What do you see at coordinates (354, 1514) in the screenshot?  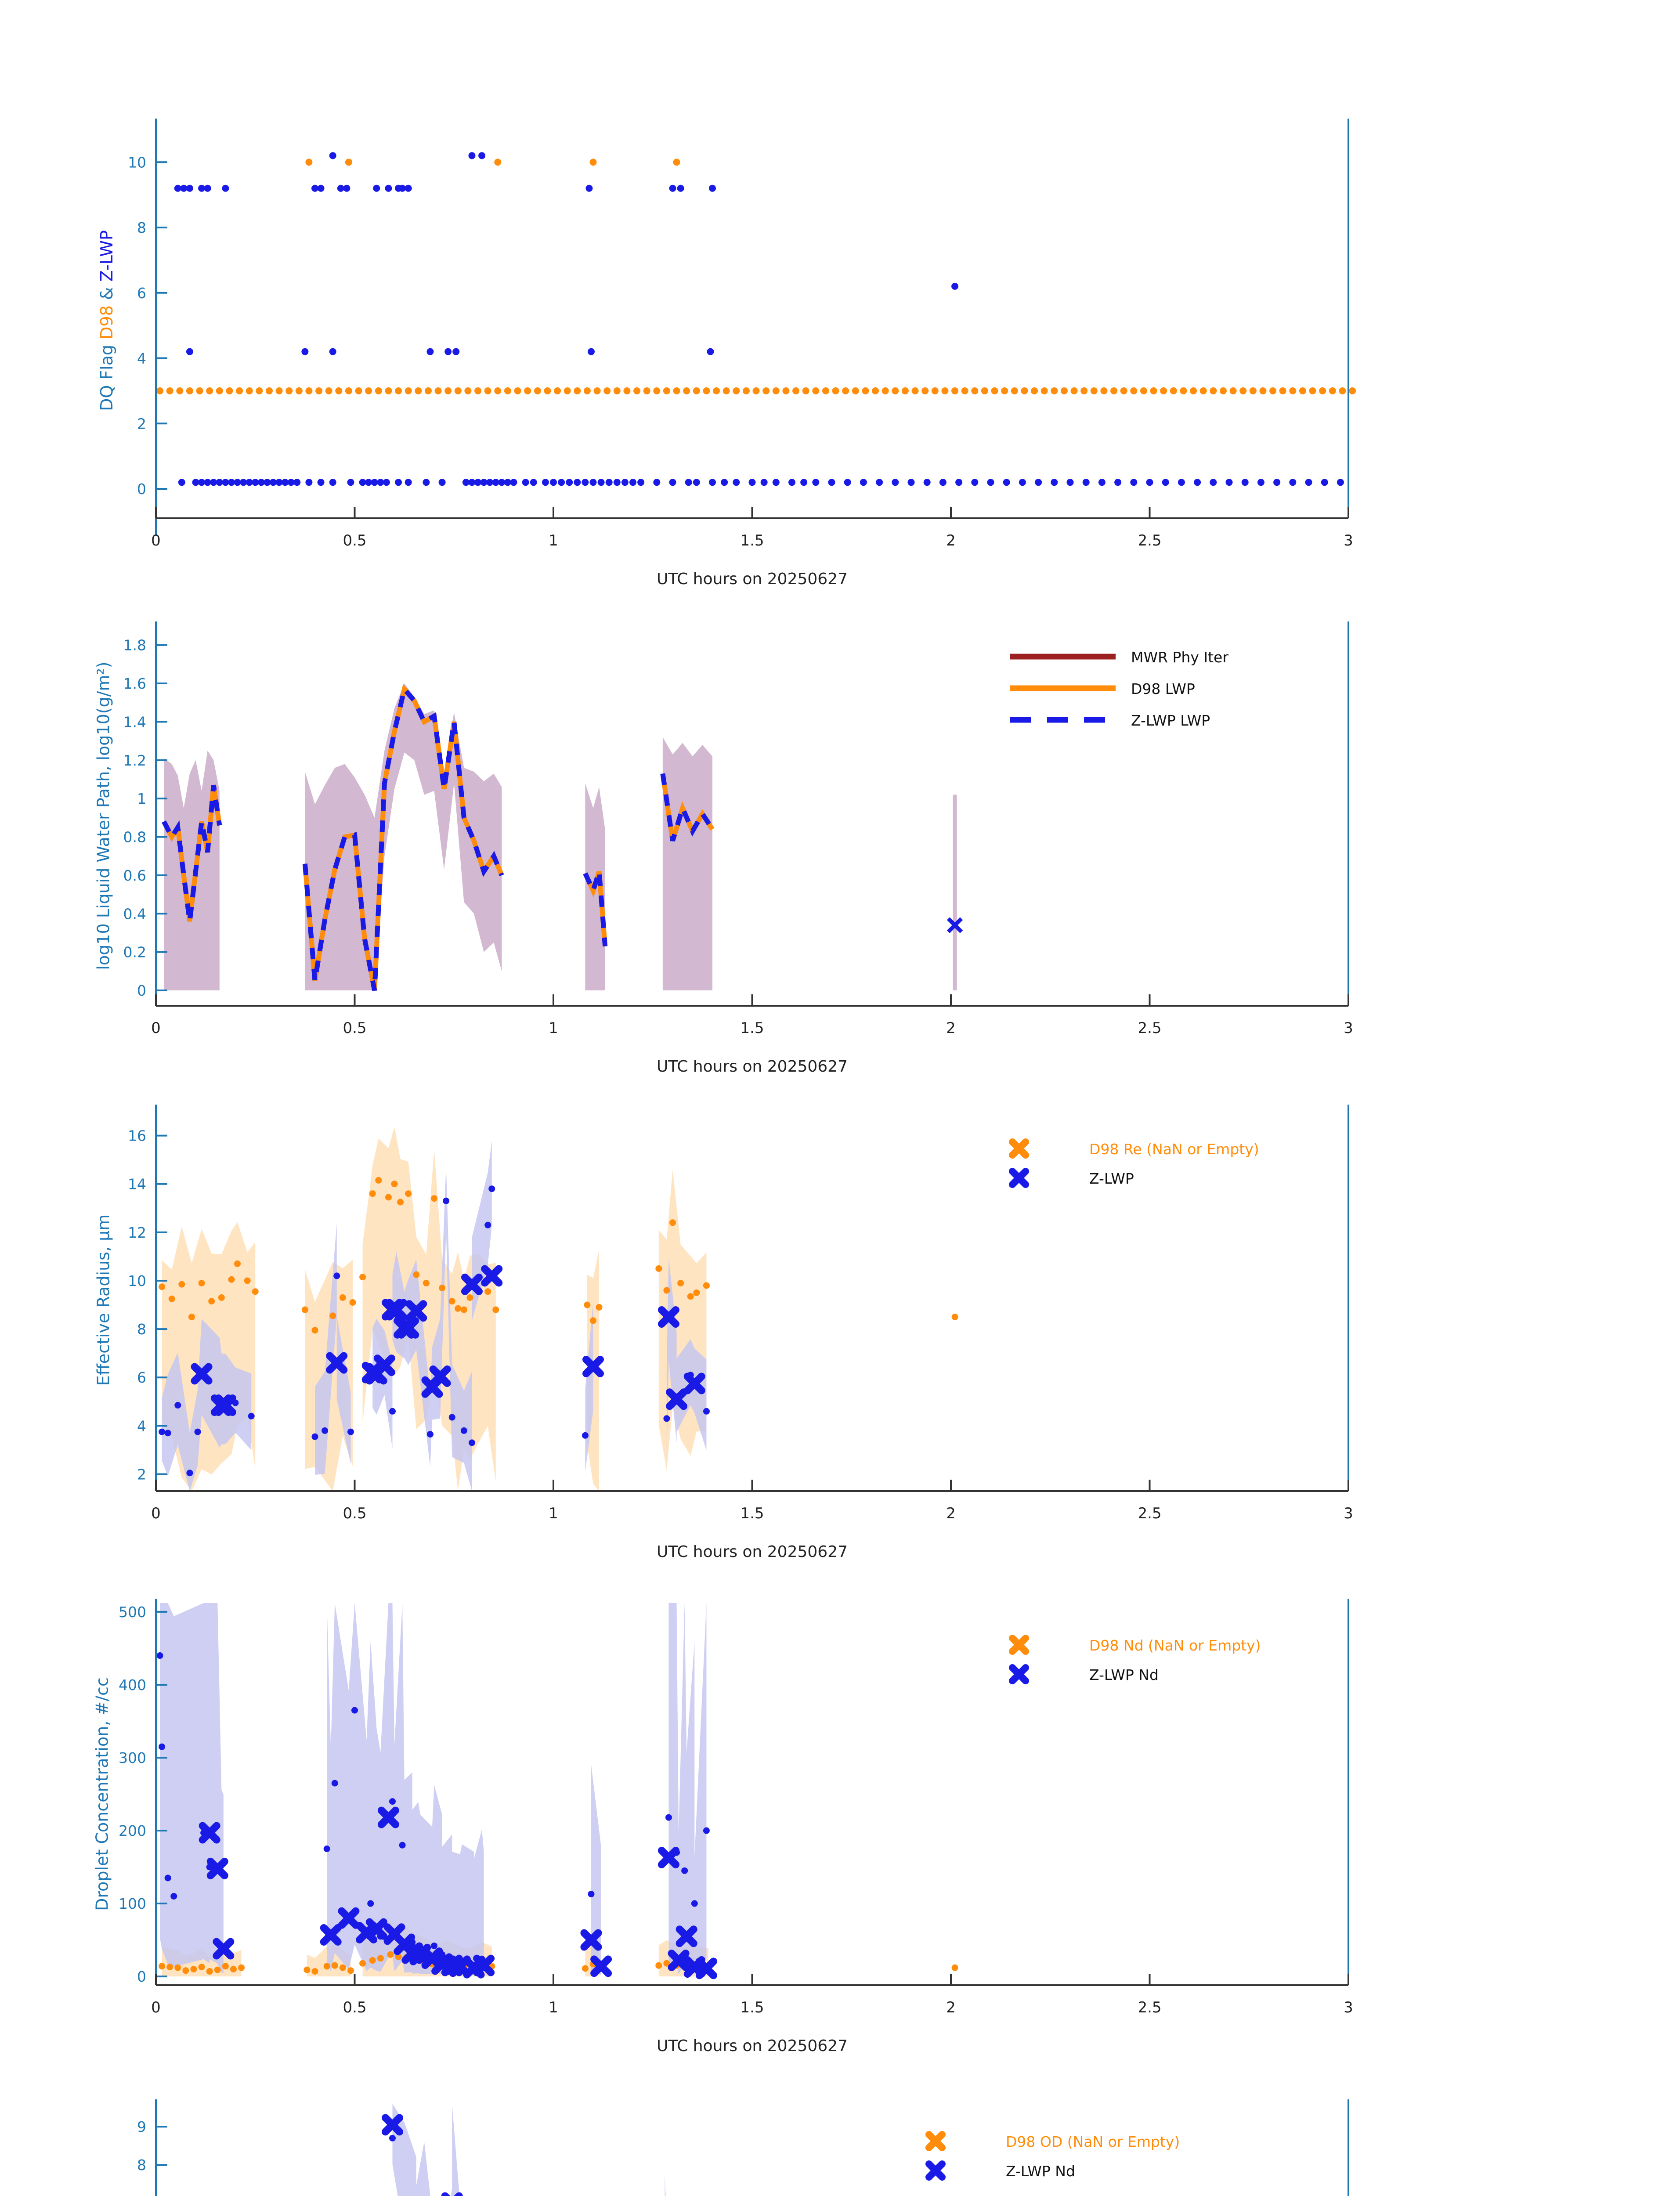 I see `x-tick-label: 0.5` at bounding box center [354, 1514].